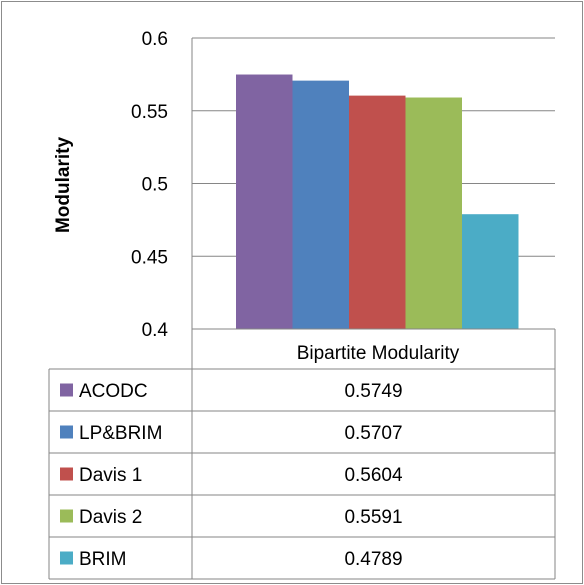 This screenshot has height=585, width=584. Describe the element at coordinates (149, 257) in the screenshot. I see `y-tick-label: 0.45` at that location.